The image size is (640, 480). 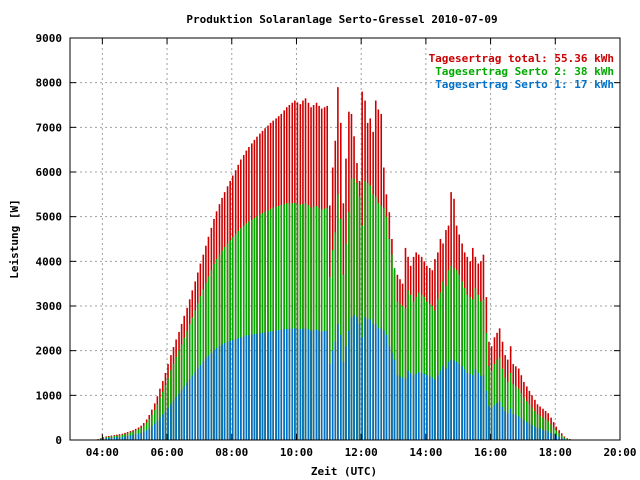 What do you see at coordinates (58, 440) in the screenshot?
I see `y-tick-label: 0` at bounding box center [58, 440].